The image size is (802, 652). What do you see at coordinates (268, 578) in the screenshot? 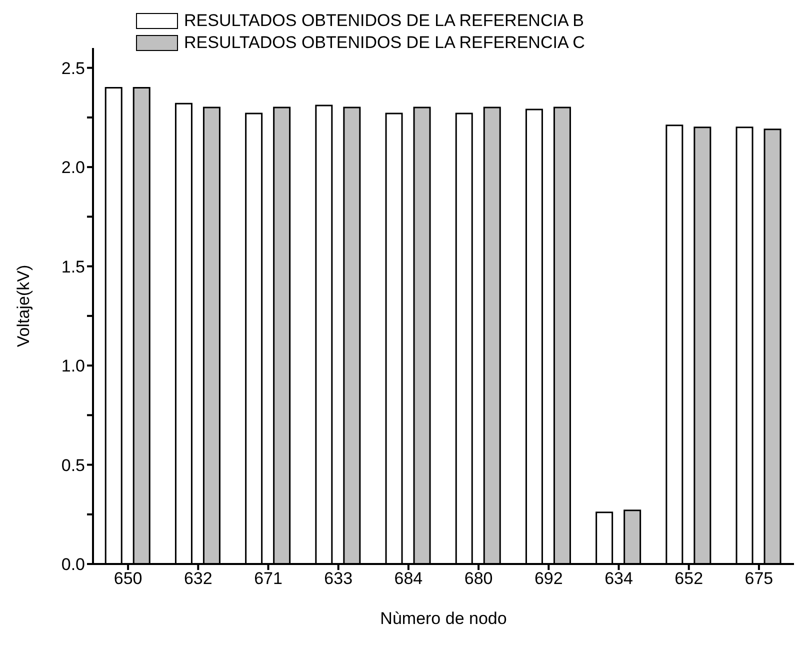
I see `x-tick-label: 671` at bounding box center [268, 578].